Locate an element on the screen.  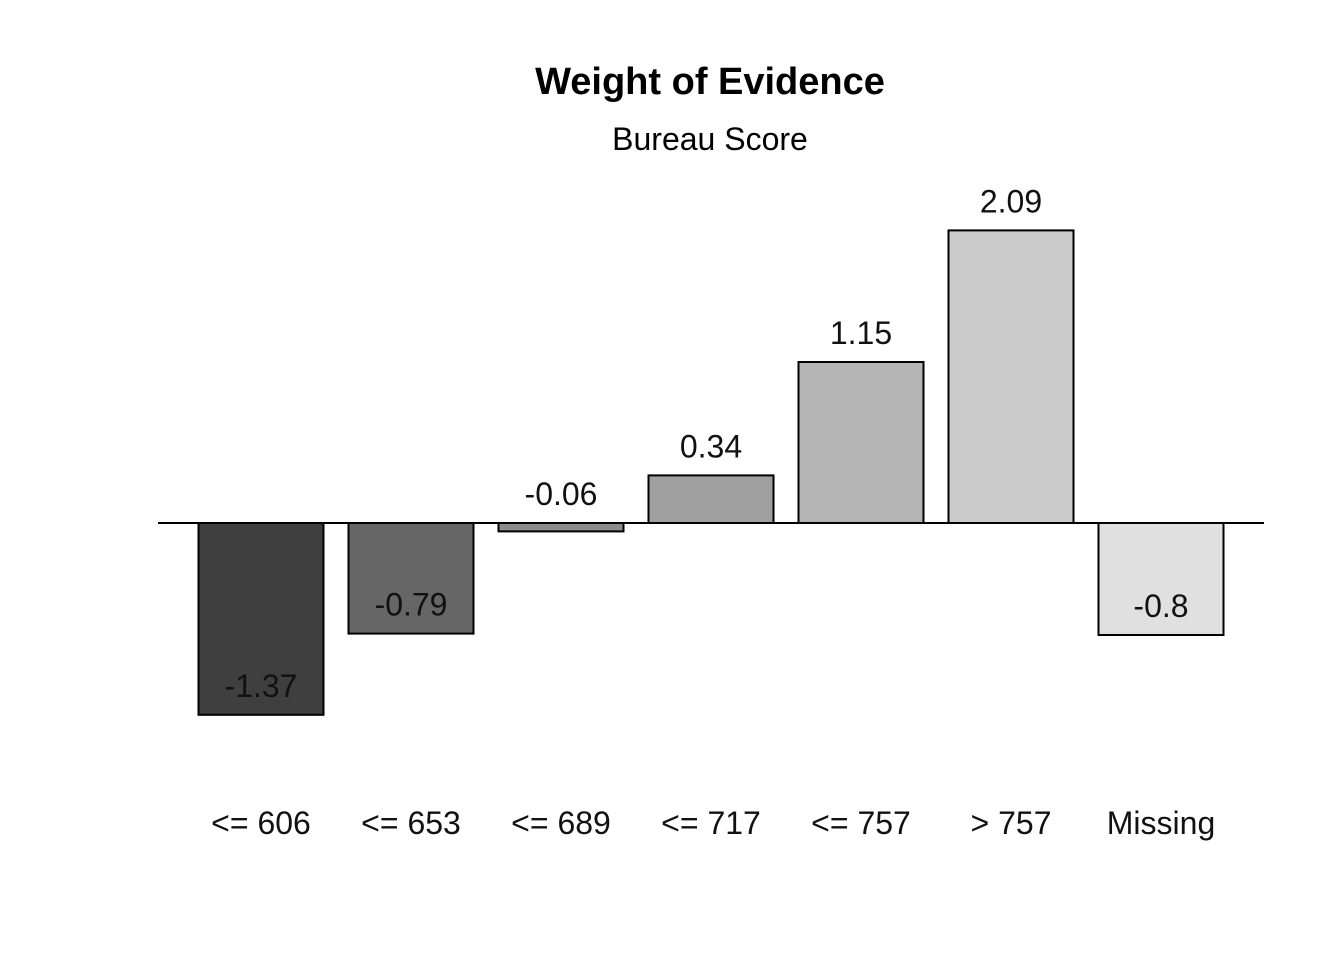
category-label-5: > 757 is located at coordinates (1011, 823).